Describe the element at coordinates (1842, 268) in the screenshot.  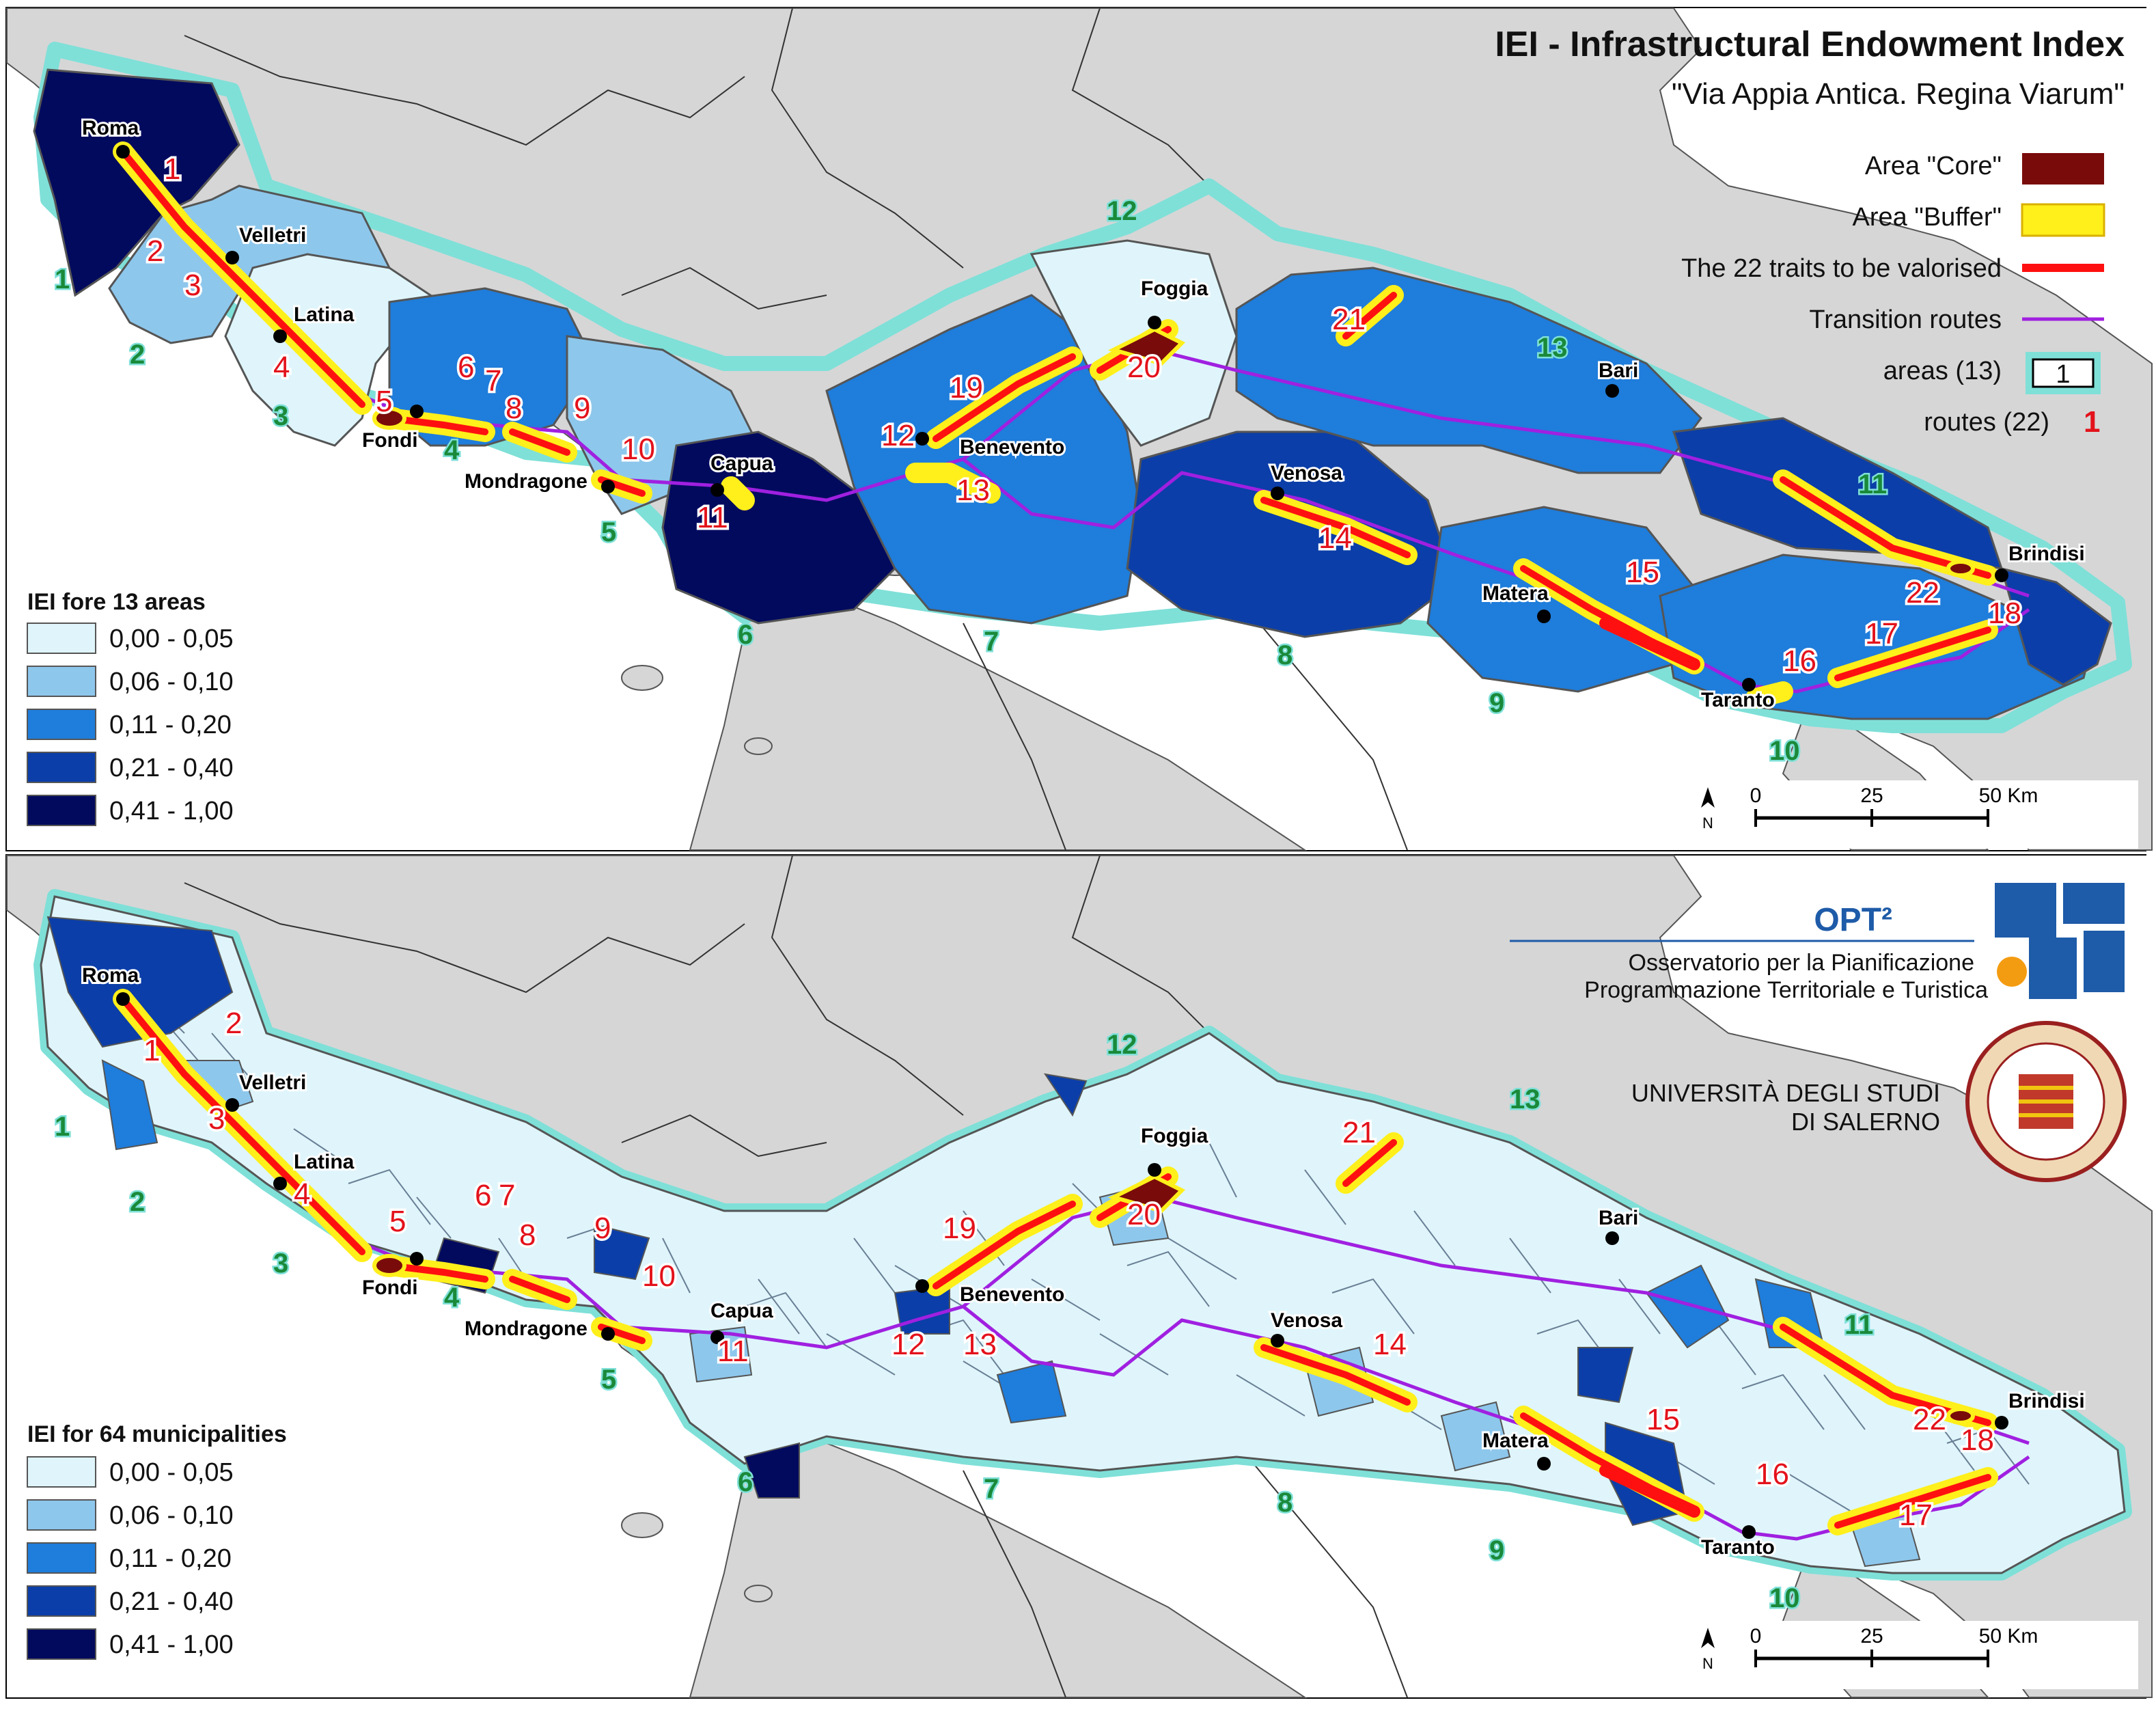
I see `legend-traits-label: The 22 traits to be valorised` at that location.